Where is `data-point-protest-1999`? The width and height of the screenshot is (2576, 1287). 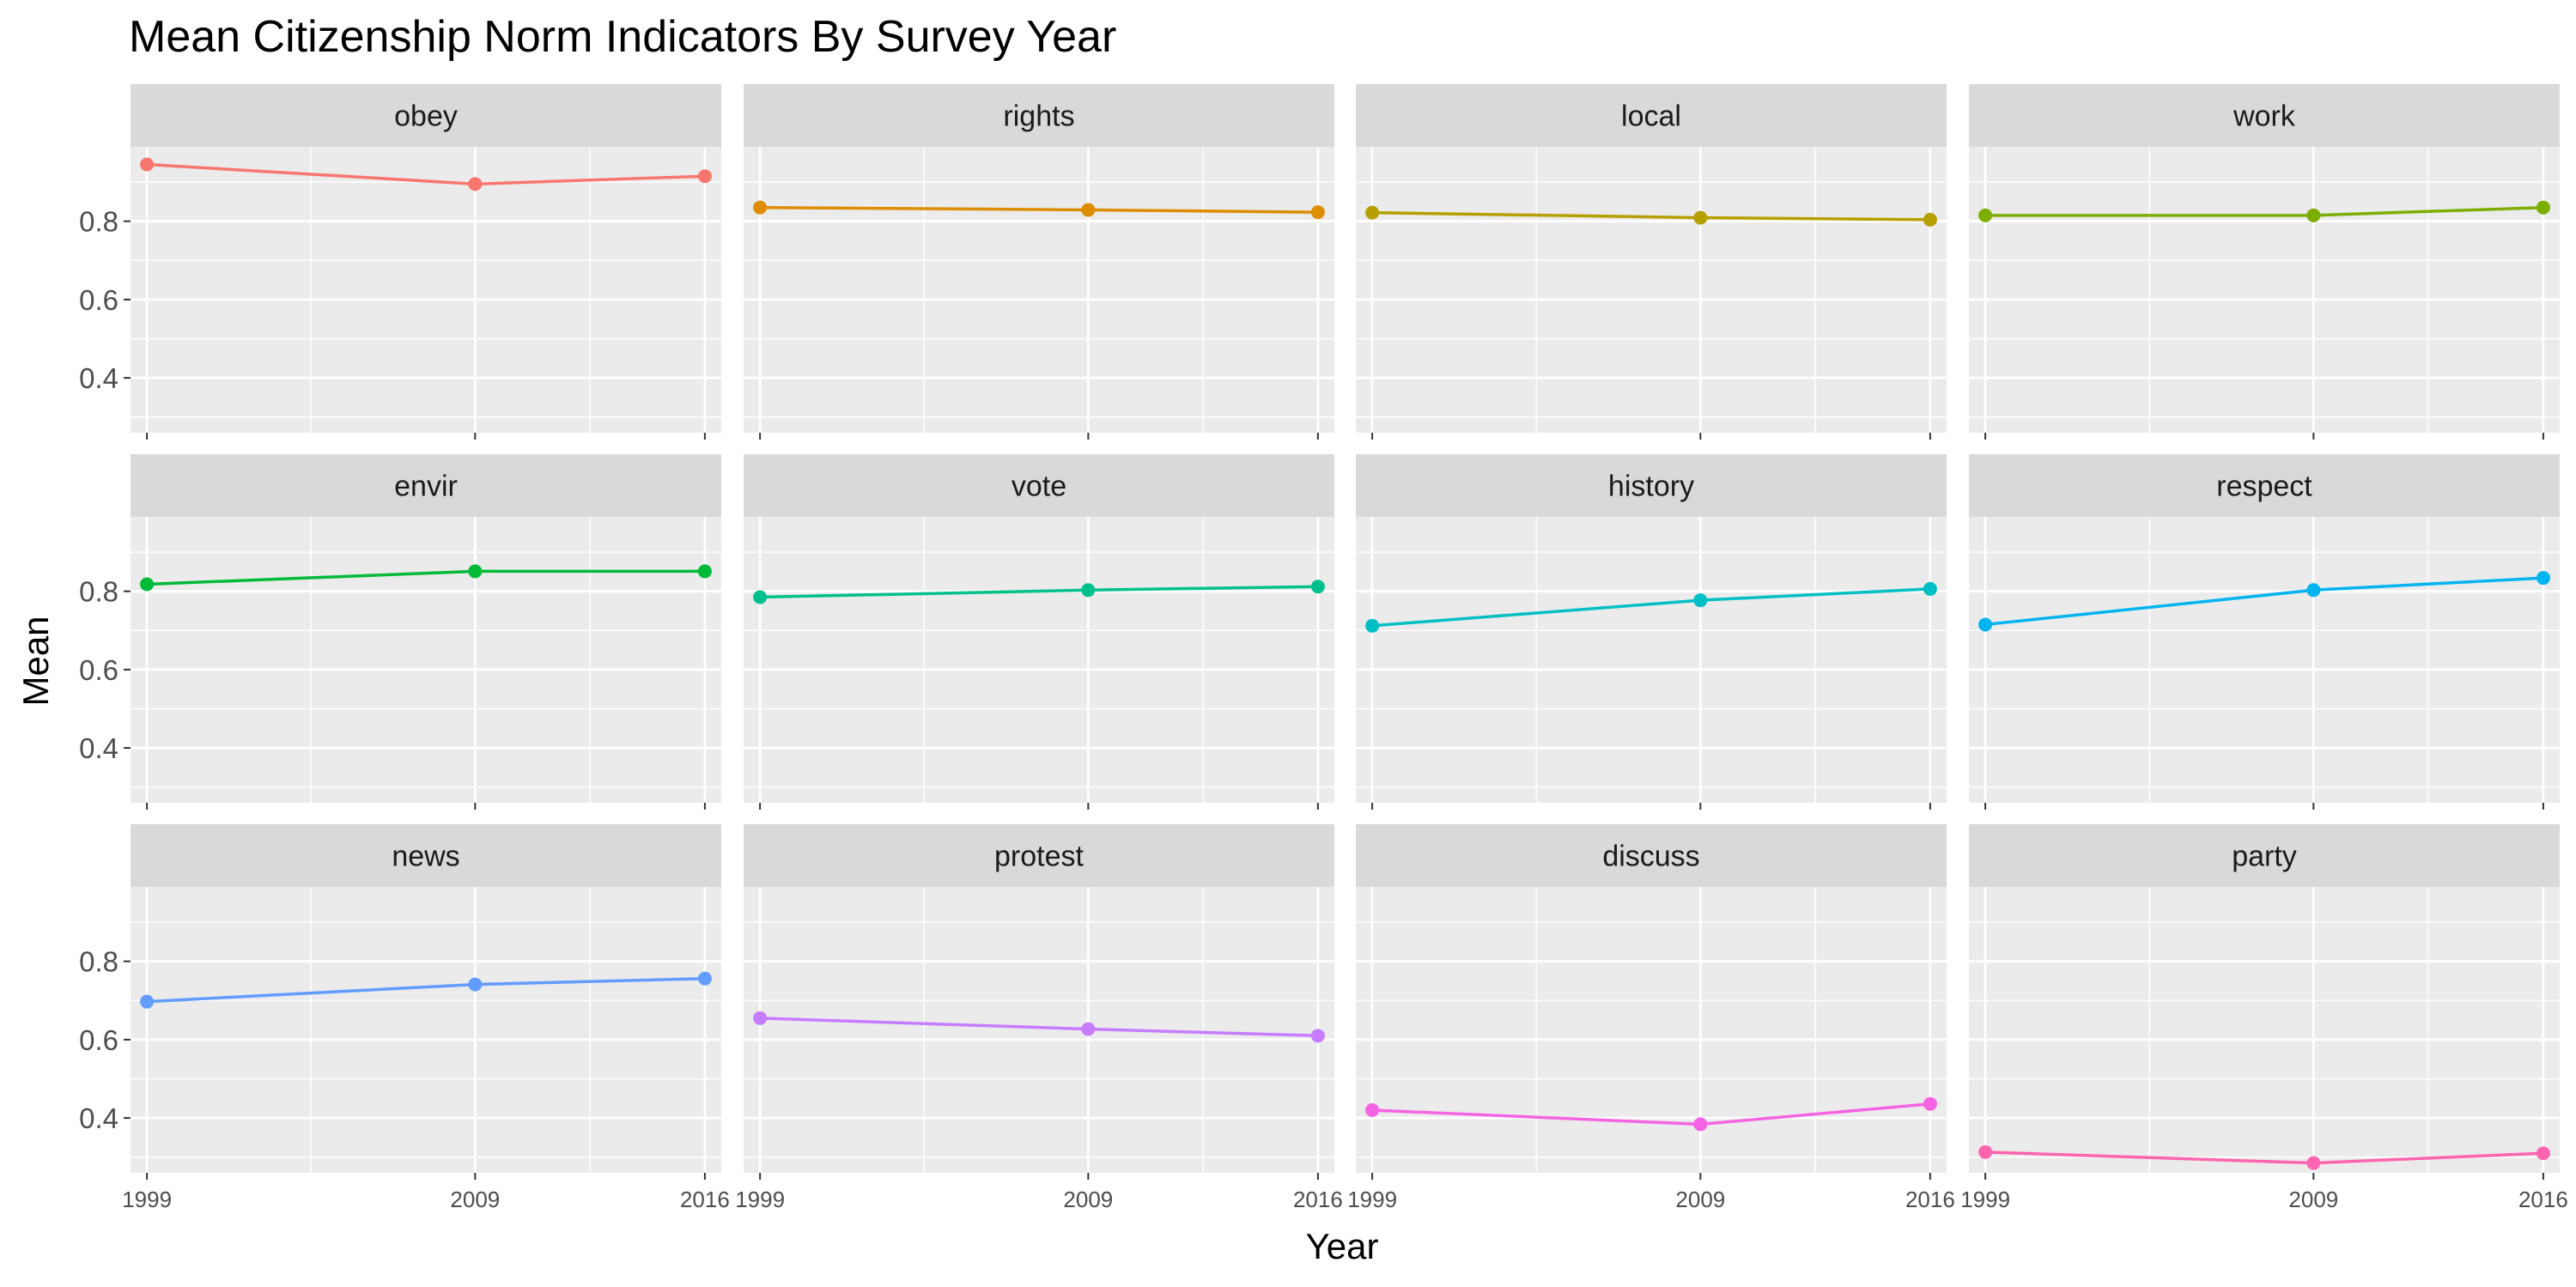 data-point-protest-1999 is located at coordinates (760, 1018).